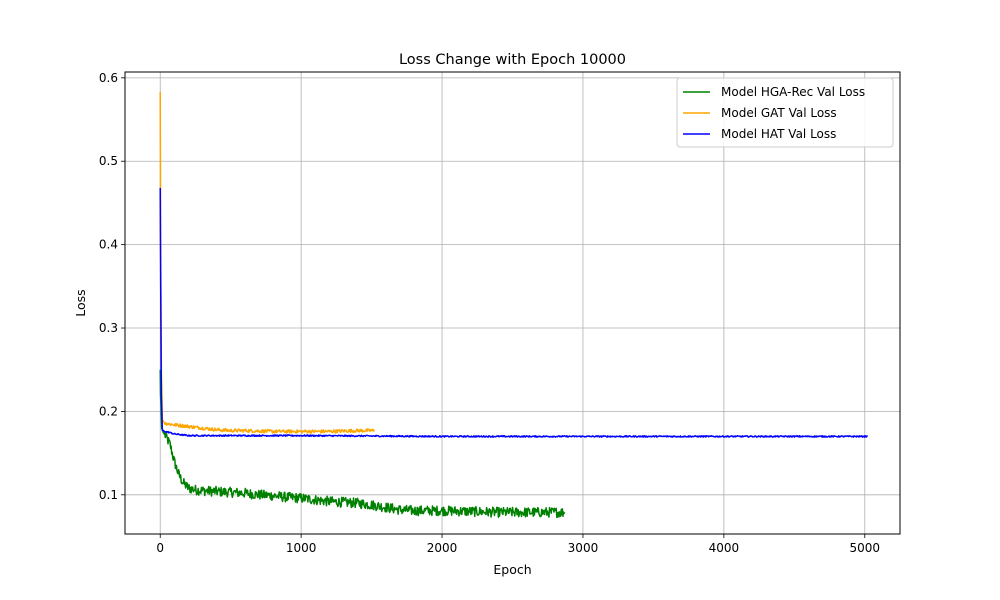  I want to click on x-axis-title: Epoch, so click(512, 569).